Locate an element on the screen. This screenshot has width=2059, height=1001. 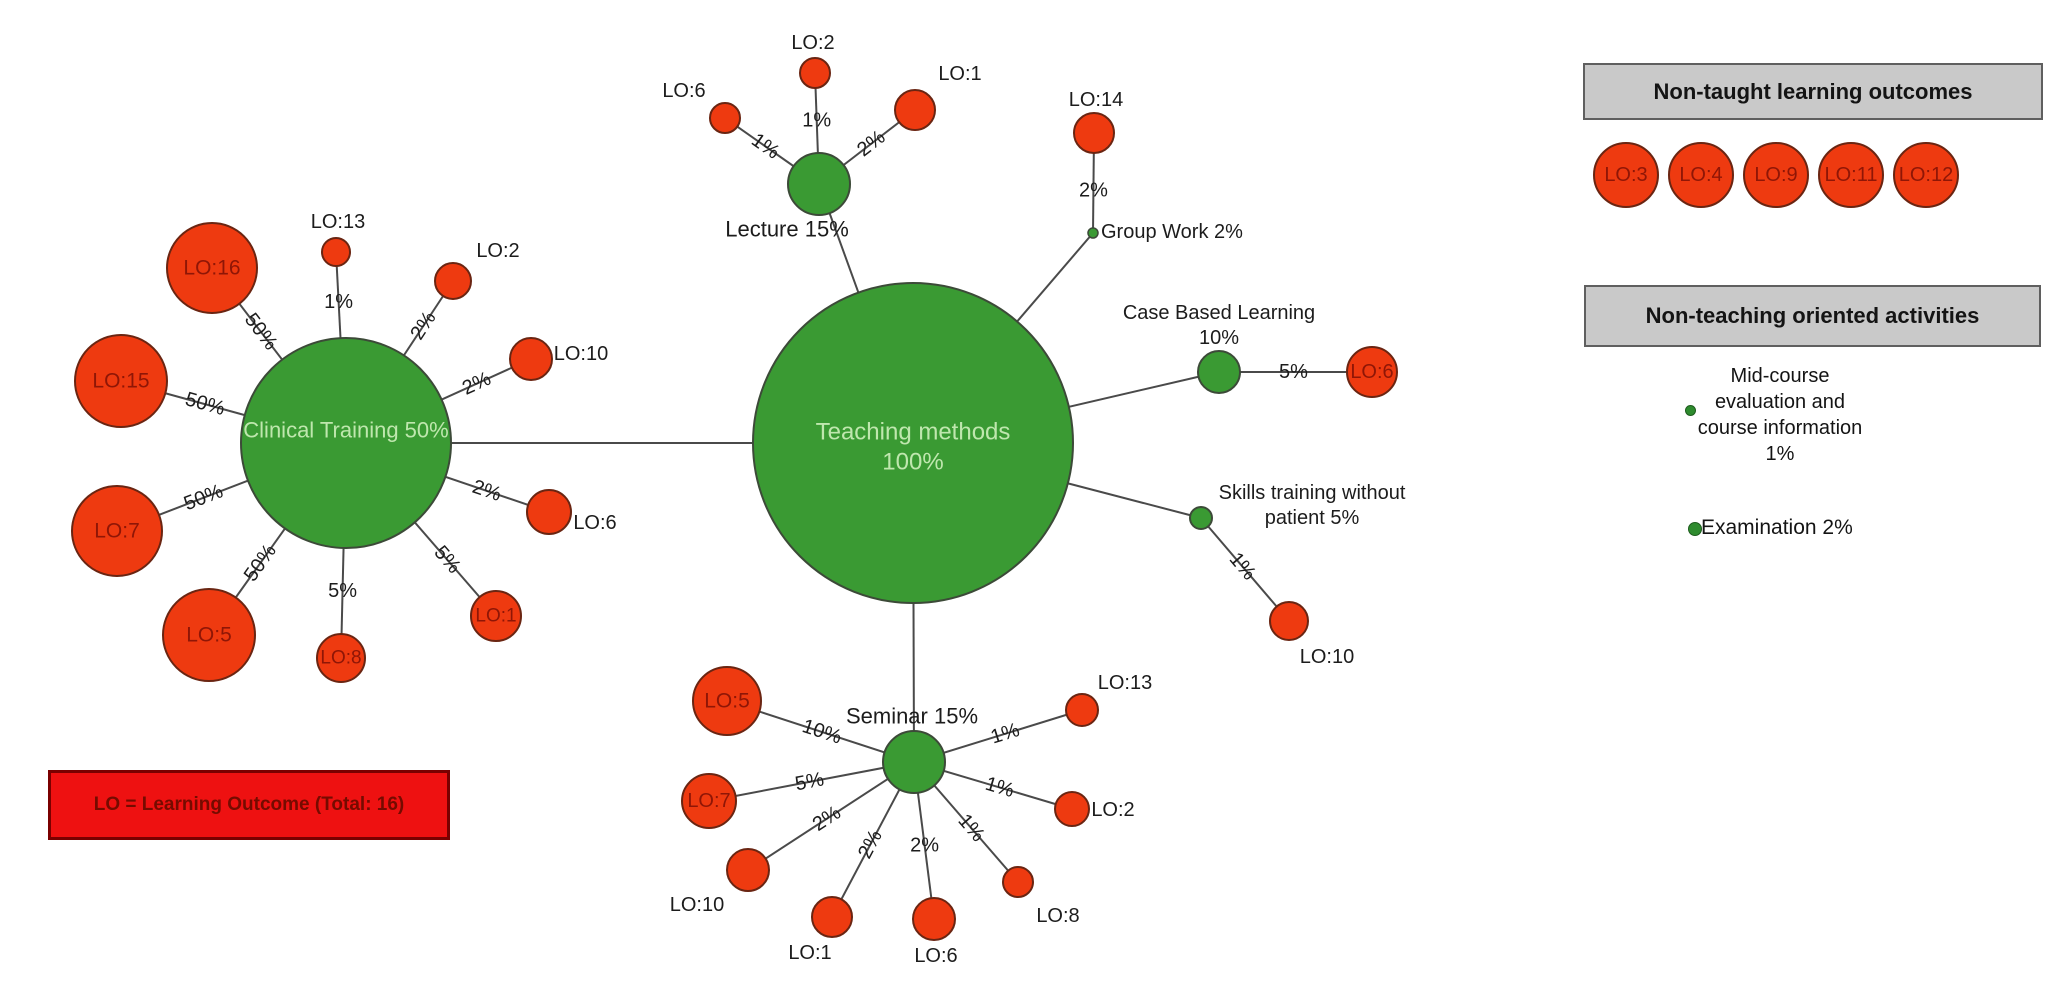
label-cl-lo15: LO:15 is located at coordinates (120, 381).